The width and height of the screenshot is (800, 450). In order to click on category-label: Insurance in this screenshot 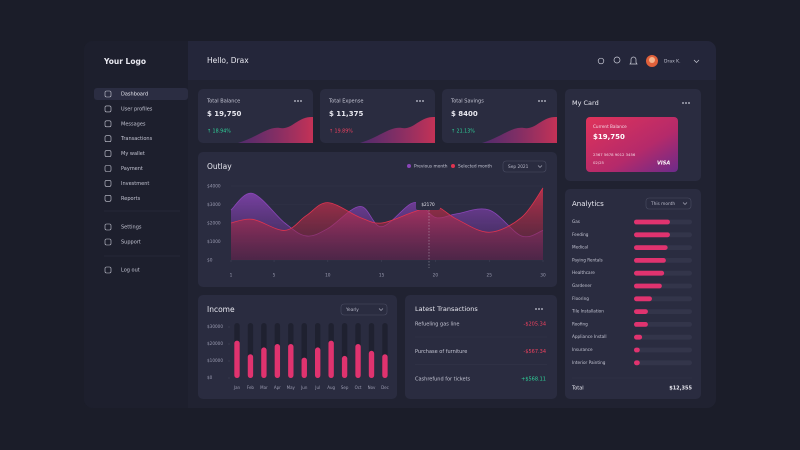, I will do `click(582, 349)`.